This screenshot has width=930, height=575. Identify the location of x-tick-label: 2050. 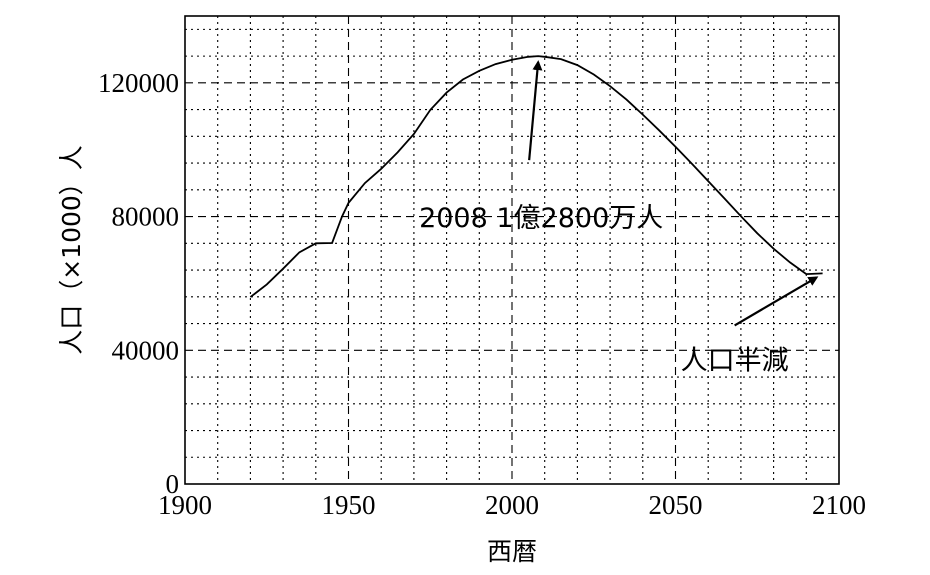
(676, 505).